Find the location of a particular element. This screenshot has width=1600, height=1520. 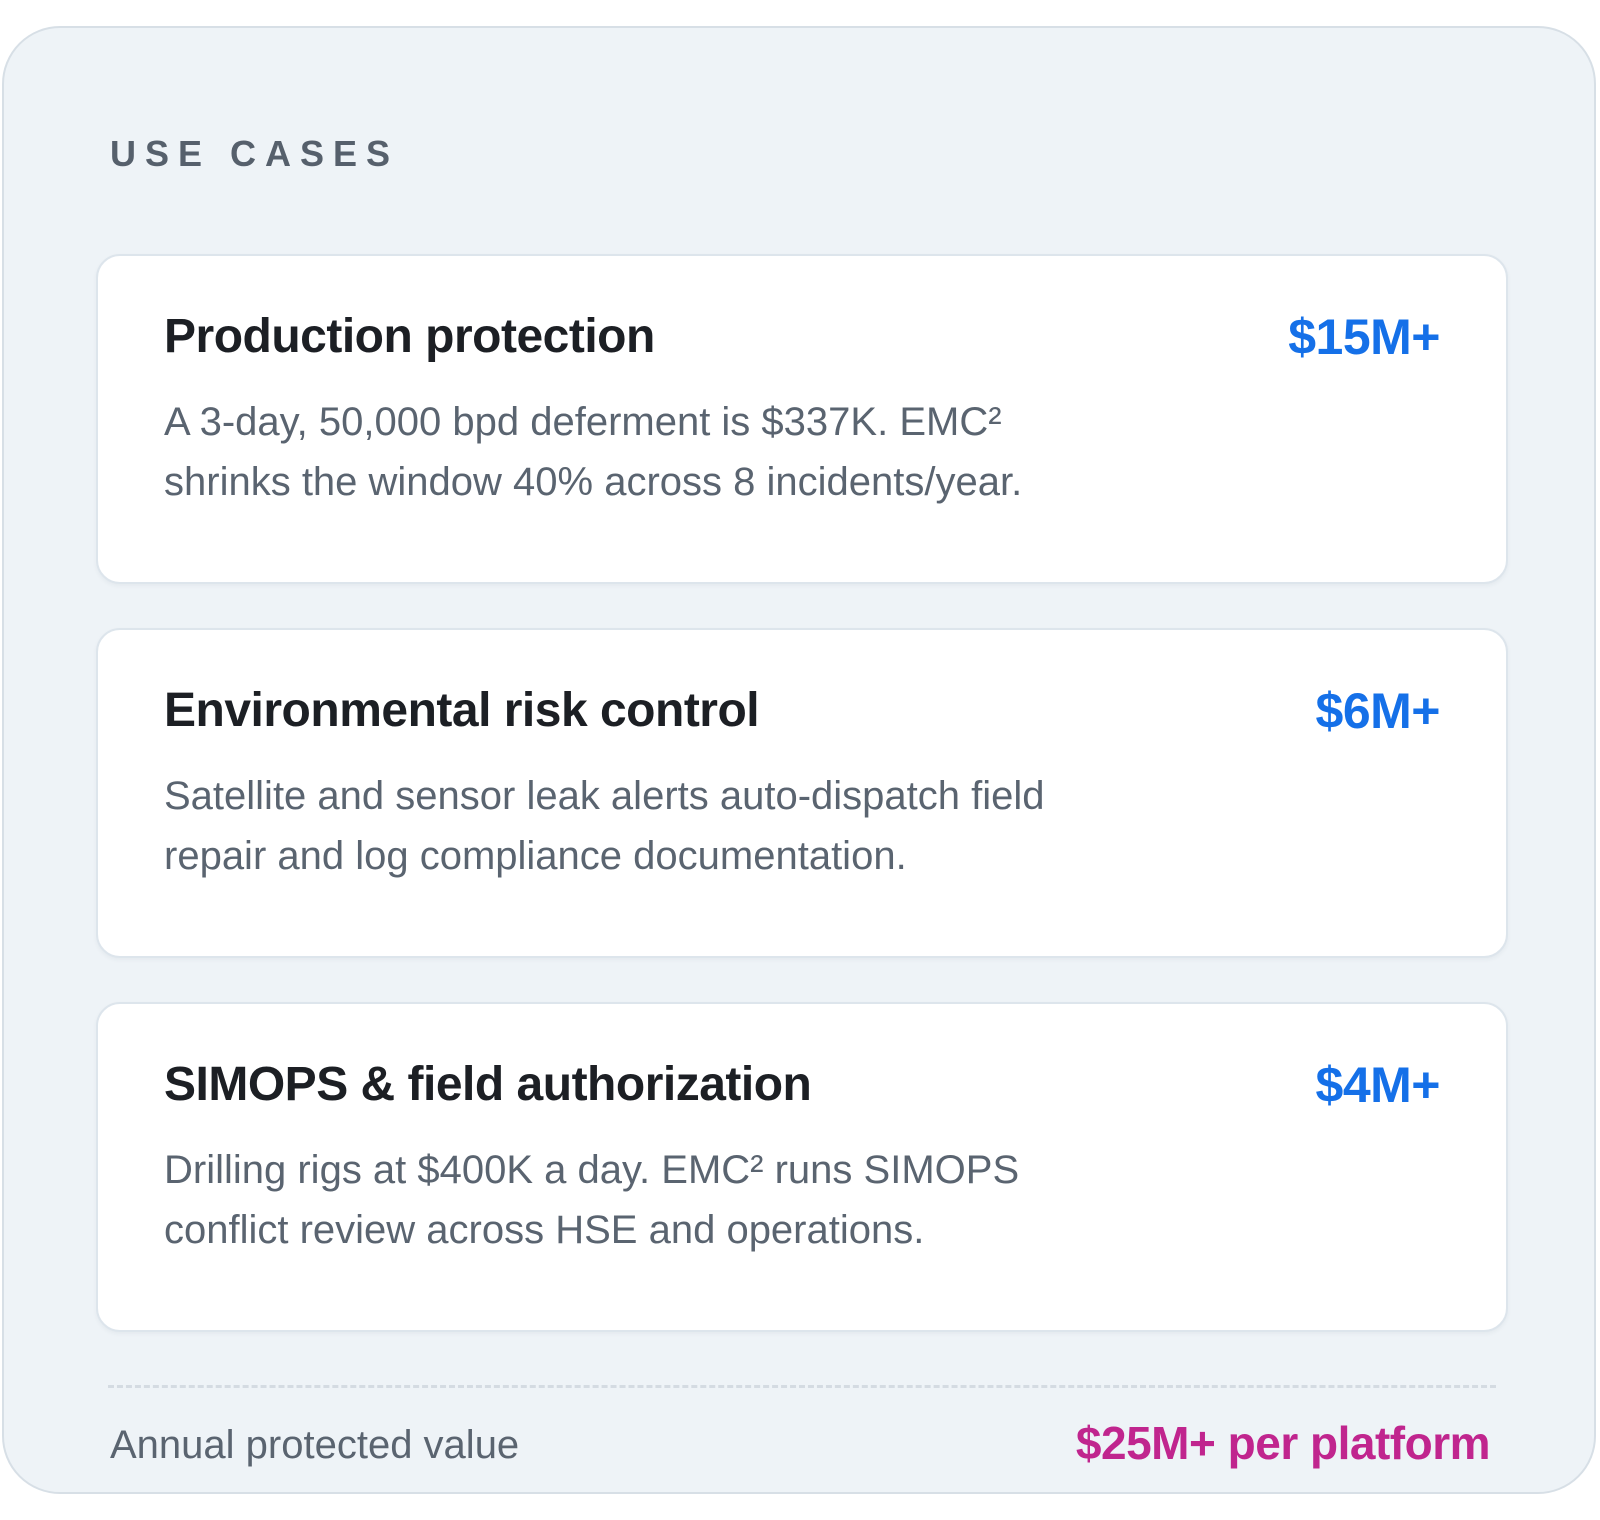

use-case-title: Production protection is located at coordinates (409, 336).